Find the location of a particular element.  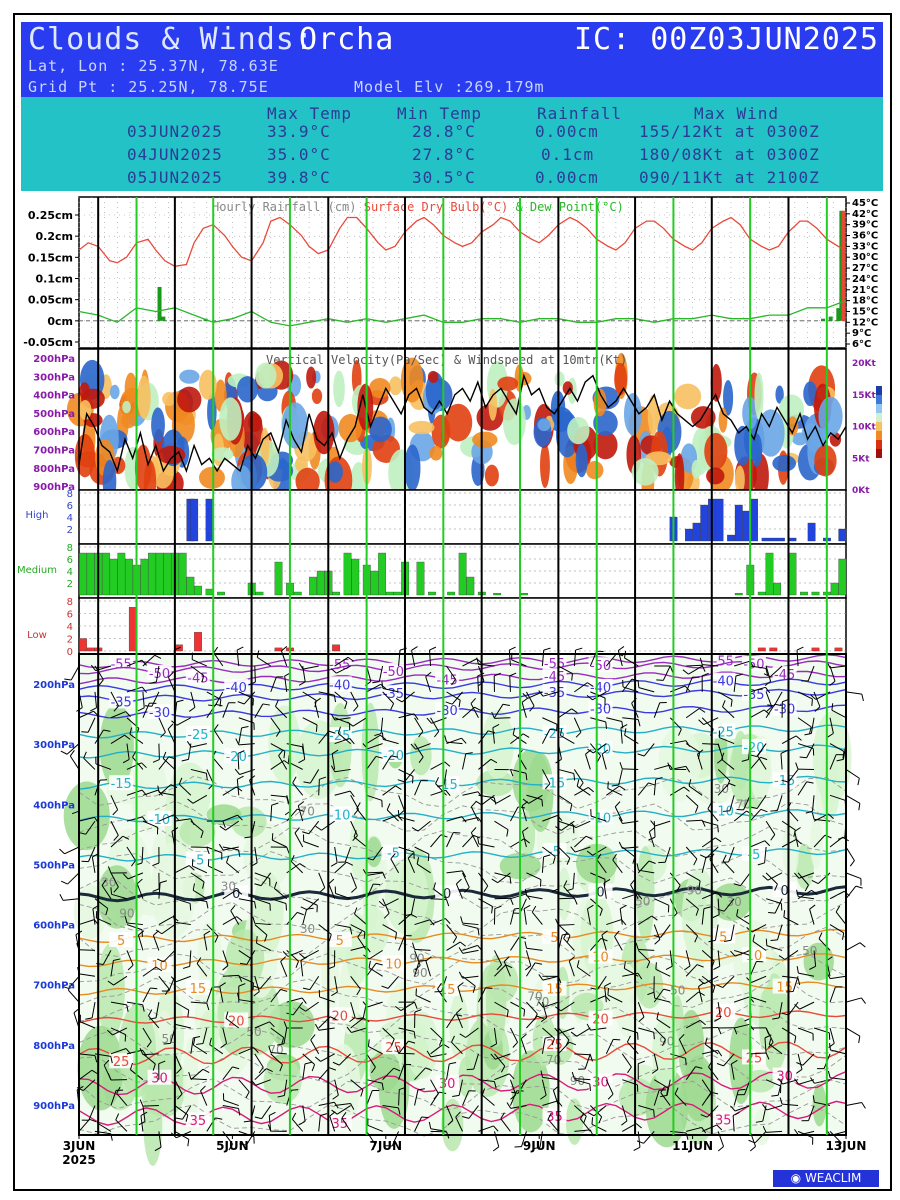

rh-contour is located at coordinates (462, 969).